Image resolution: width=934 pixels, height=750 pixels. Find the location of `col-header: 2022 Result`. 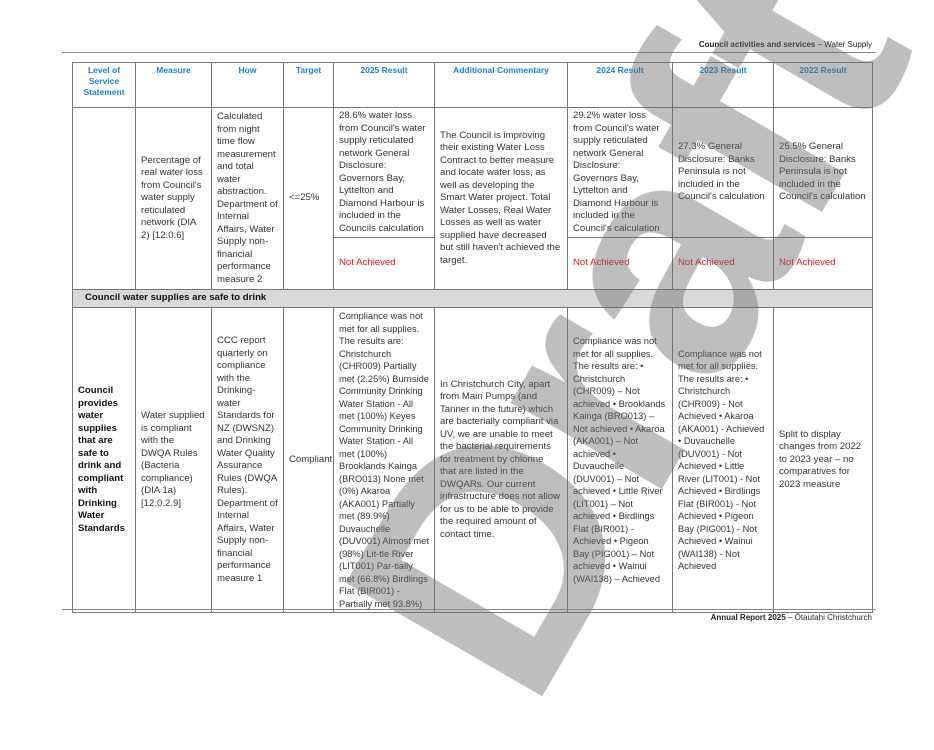

col-header: 2022 Result is located at coordinates (823, 85).